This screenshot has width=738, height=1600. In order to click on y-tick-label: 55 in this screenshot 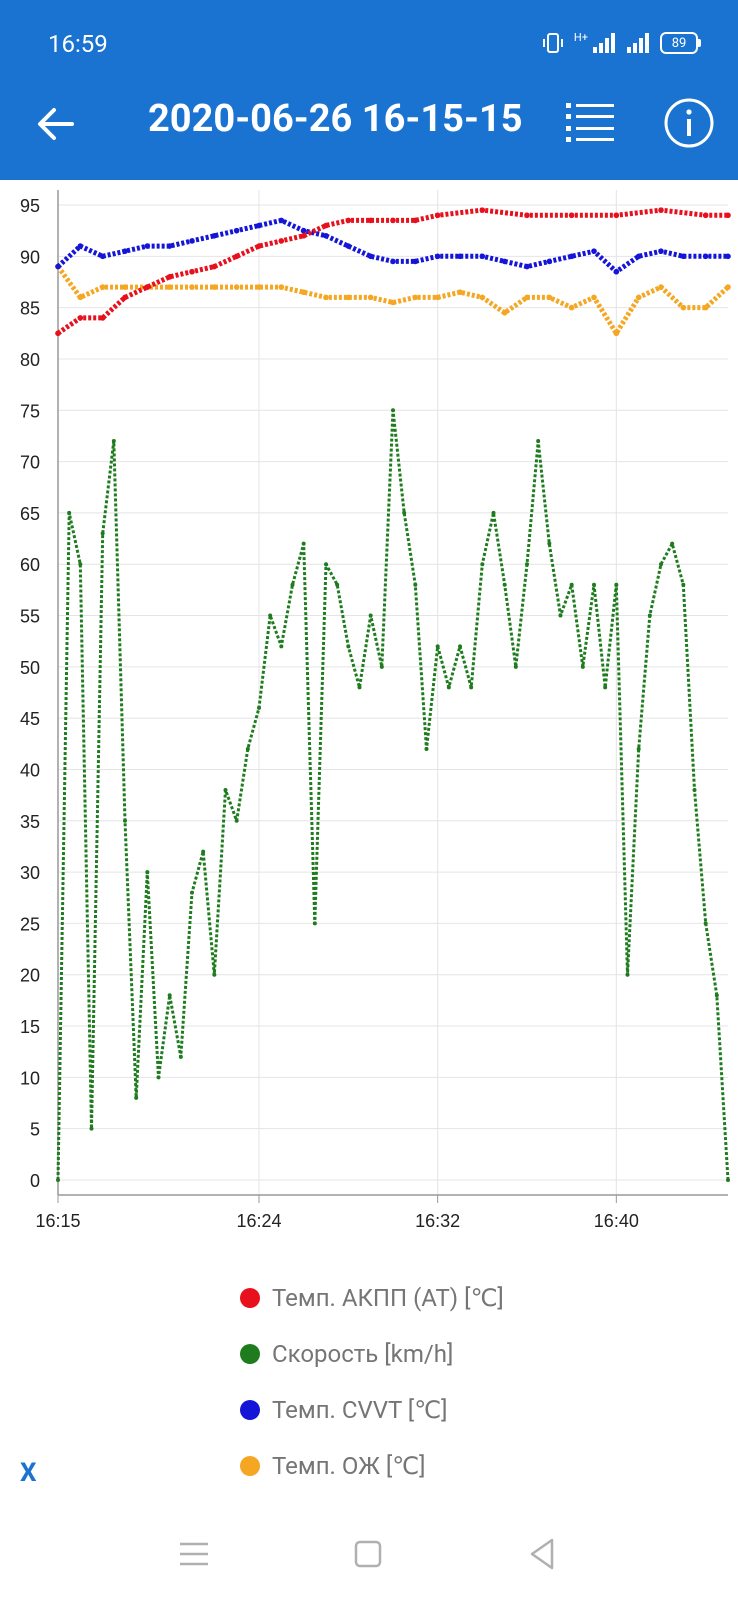, I will do `click(30, 617)`.